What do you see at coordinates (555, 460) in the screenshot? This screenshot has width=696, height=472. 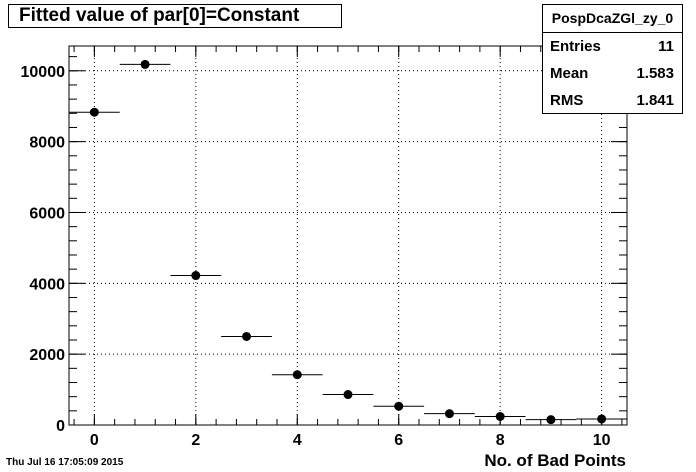 I see `x-axis-label: No. of Bad Points` at bounding box center [555, 460].